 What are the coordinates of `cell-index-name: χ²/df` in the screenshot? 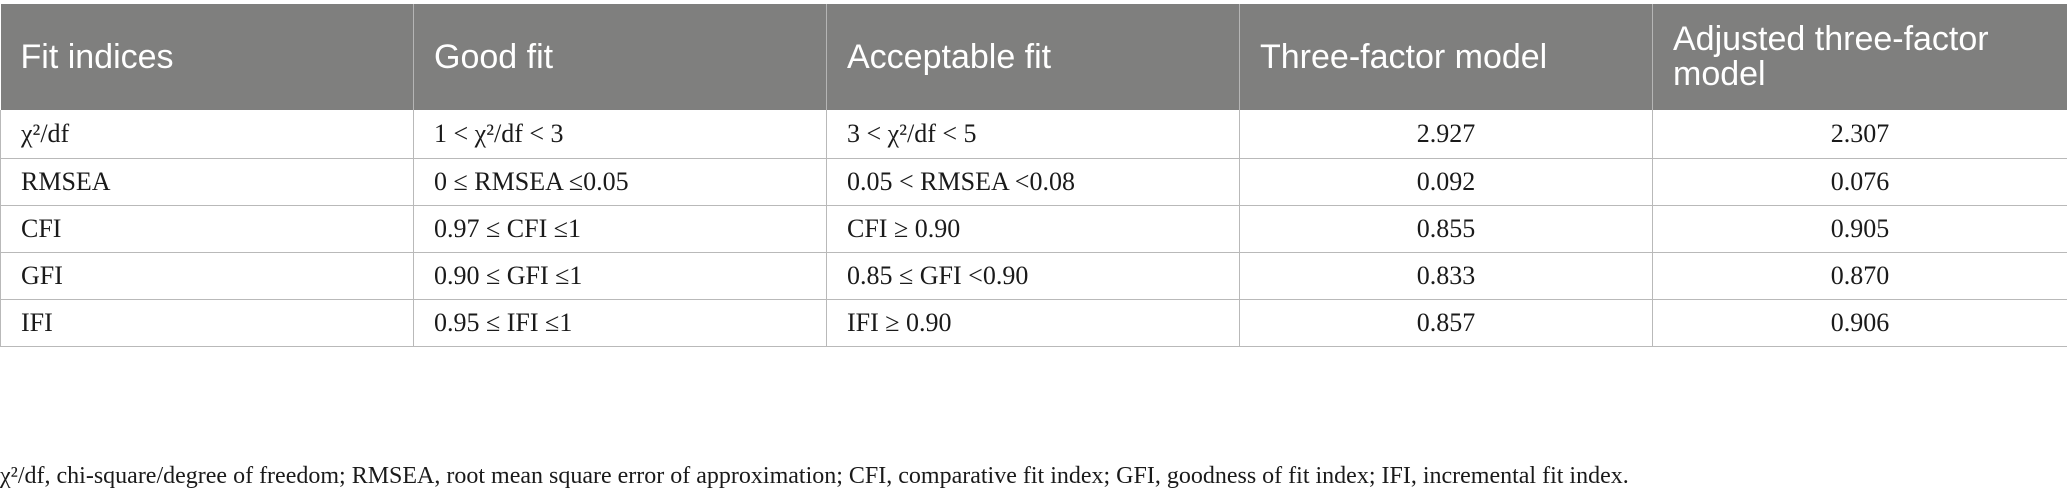 It's located at (207, 134).